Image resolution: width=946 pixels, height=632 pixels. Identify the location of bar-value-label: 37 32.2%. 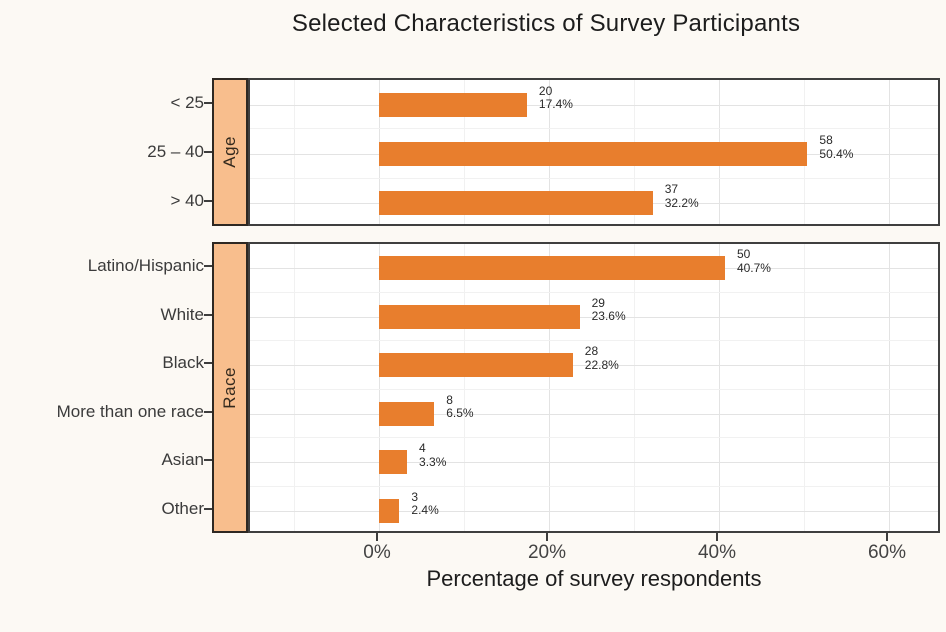
(682, 196).